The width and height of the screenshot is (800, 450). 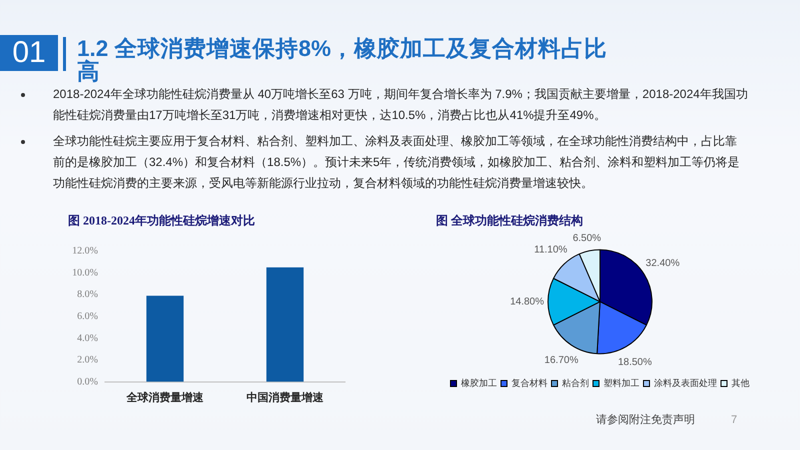 What do you see at coordinates (587, 238) in the screenshot?
I see `data-label: 6.50%` at bounding box center [587, 238].